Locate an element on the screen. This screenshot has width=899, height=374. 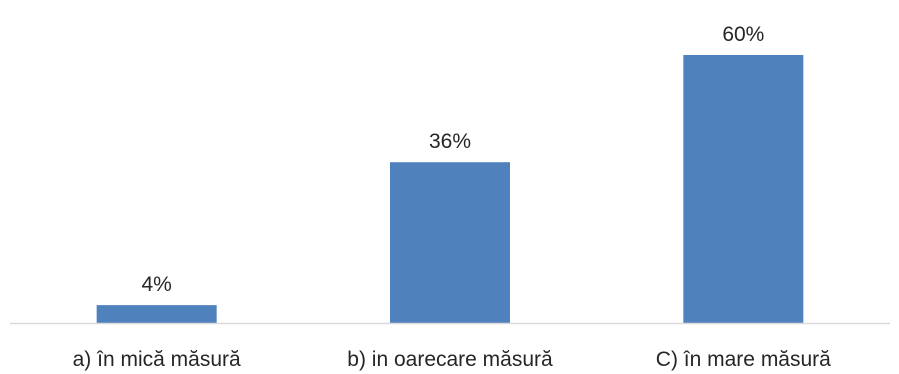
category-label-1: a) în mică măsură is located at coordinates (157, 359).